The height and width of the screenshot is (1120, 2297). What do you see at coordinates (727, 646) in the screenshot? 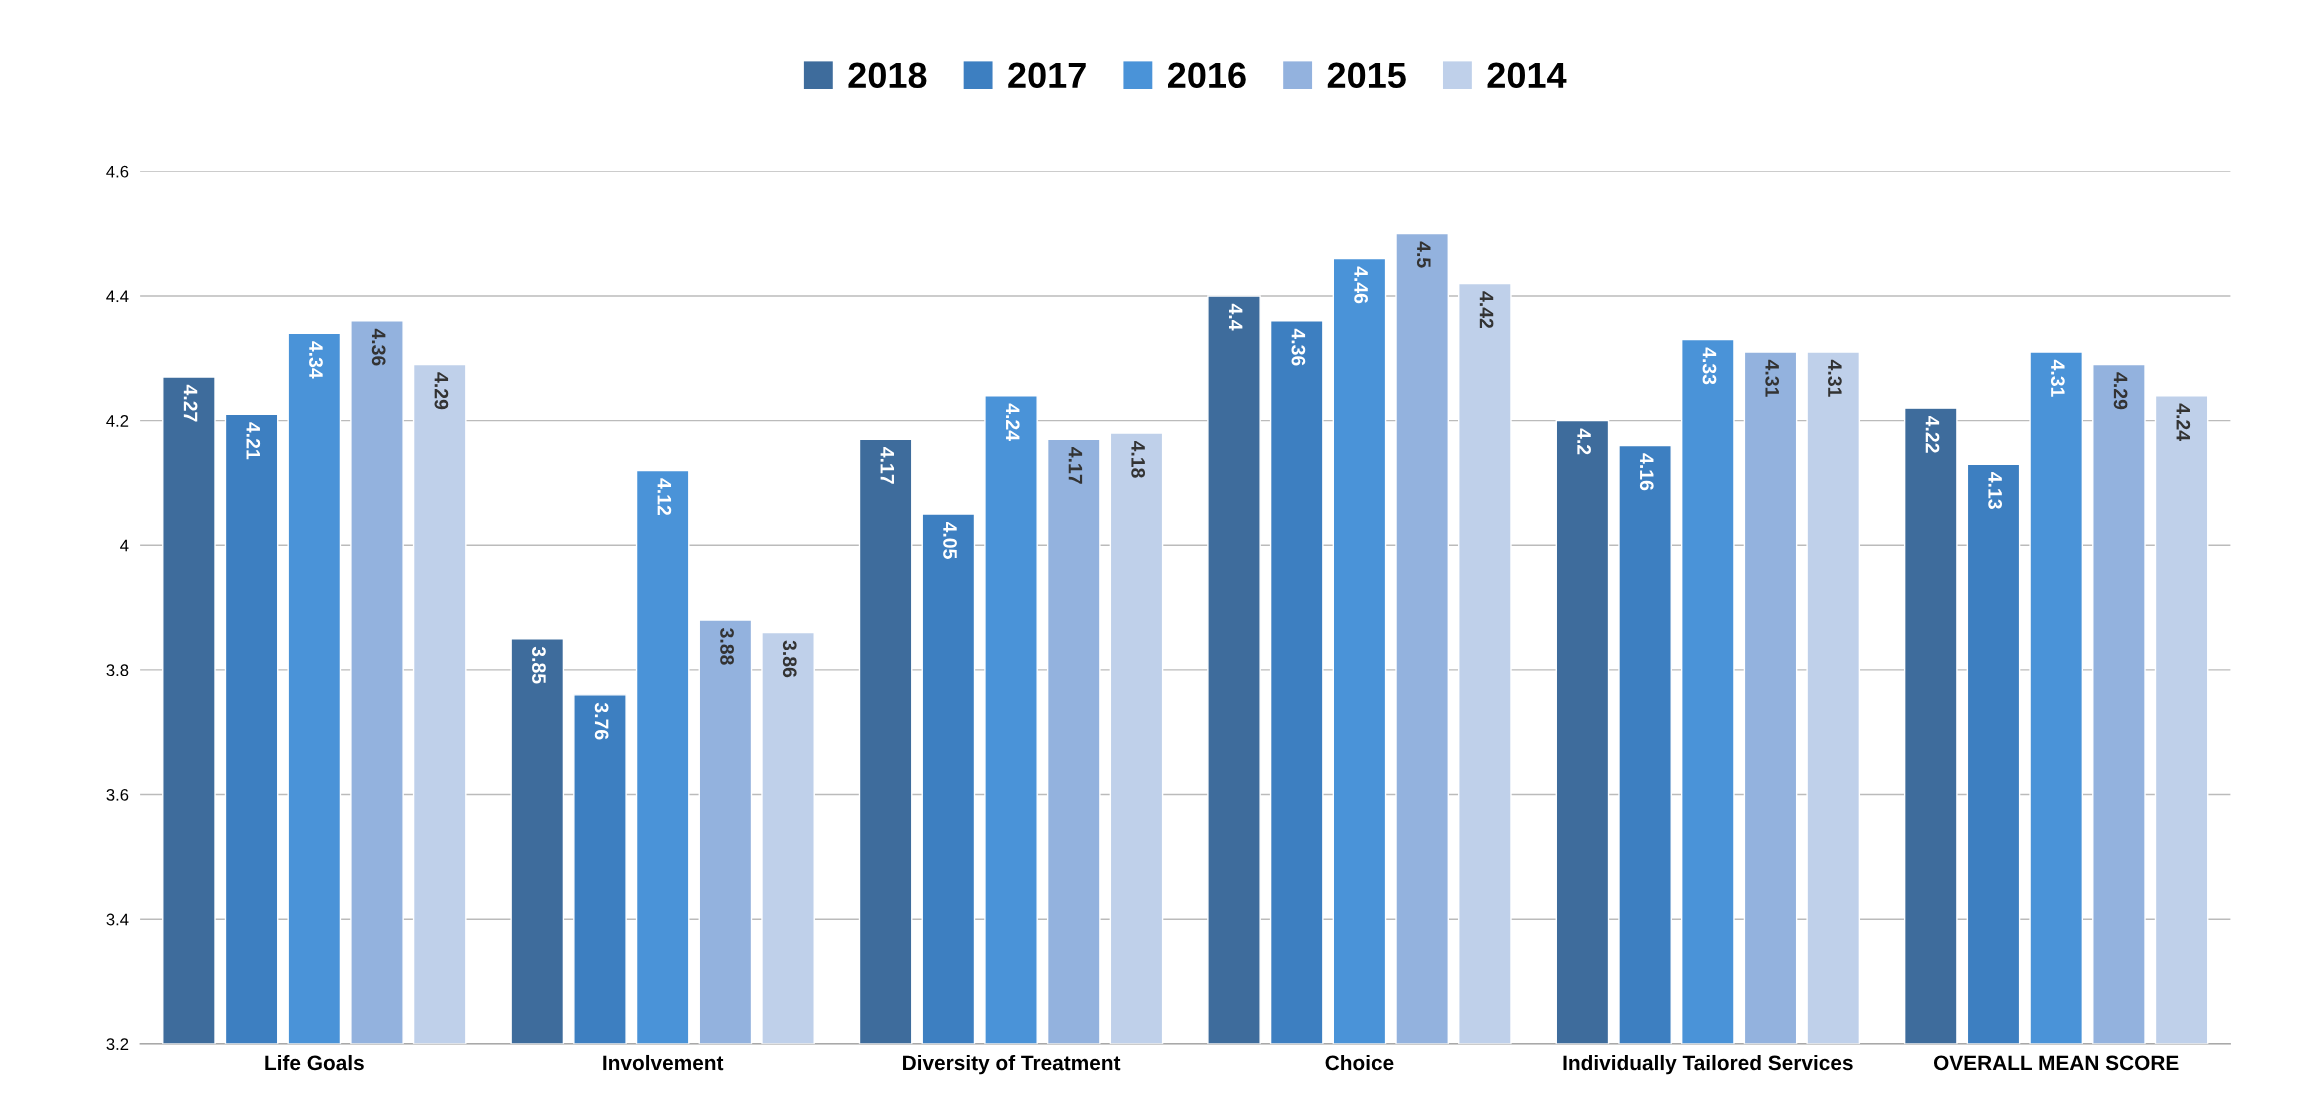
I see `data-label: 3.88` at bounding box center [727, 646].